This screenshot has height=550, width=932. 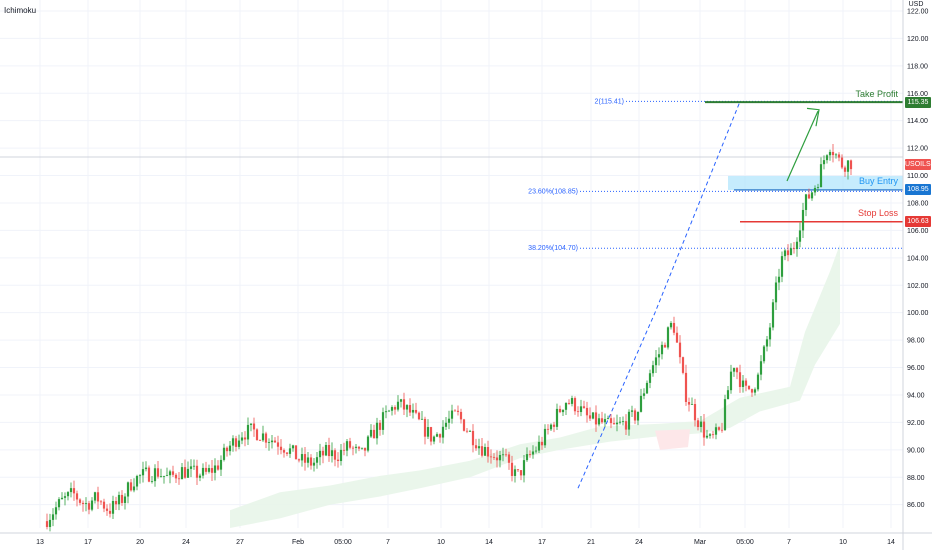 What do you see at coordinates (140, 542) in the screenshot?
I see `time-tick-label: 20` at bounding box center [140, 542].